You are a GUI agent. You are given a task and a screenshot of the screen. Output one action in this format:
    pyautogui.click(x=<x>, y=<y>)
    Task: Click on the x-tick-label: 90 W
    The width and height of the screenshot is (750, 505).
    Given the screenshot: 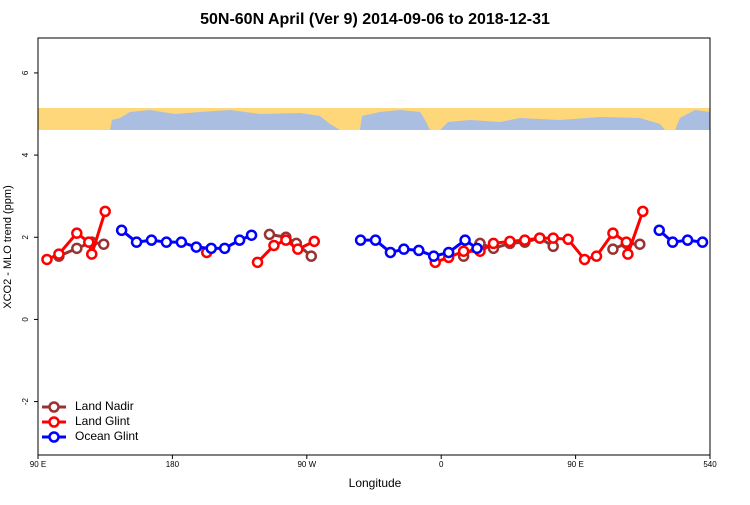 What is the action you would take?
    pyautogui.click(x=306, y=464)
    